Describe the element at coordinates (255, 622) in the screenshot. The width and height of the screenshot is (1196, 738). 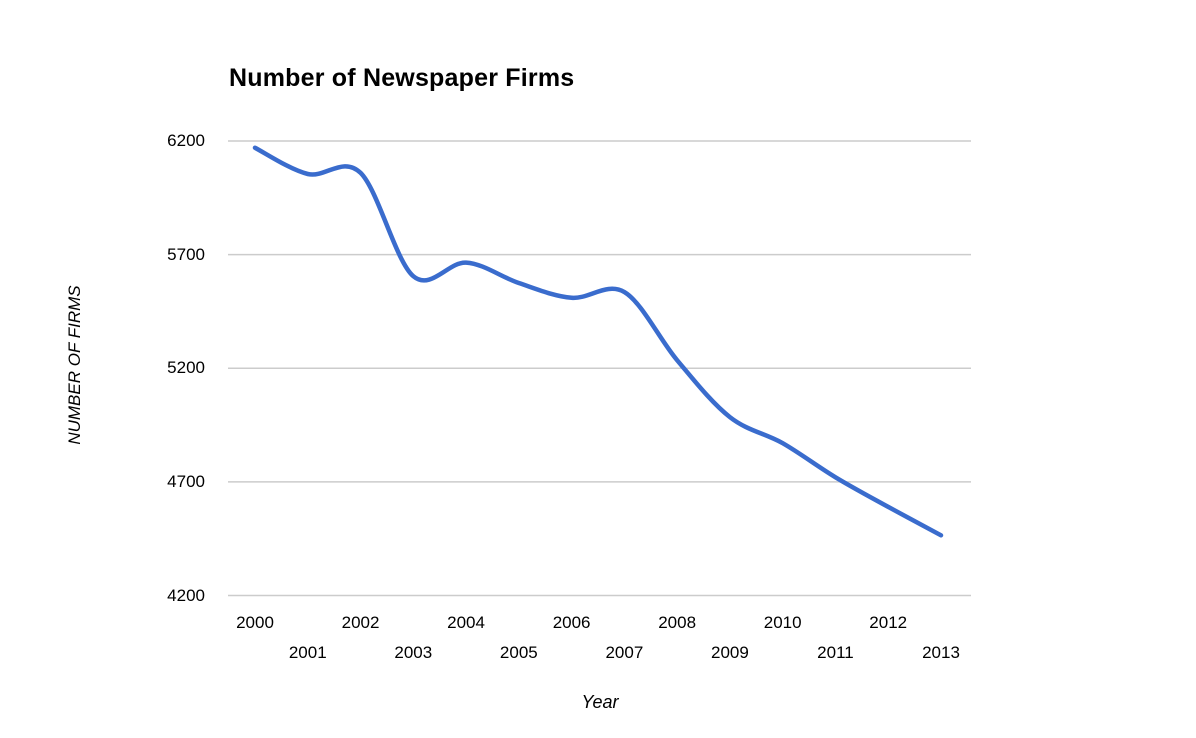
I see `x-tick-label: 2000` at that location.